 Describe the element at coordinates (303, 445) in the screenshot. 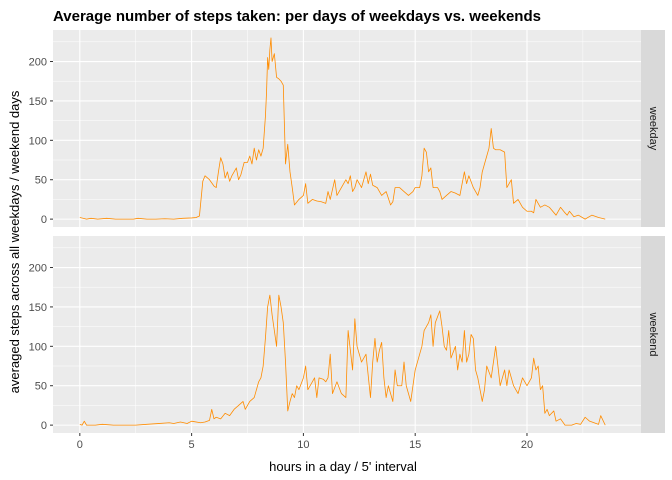

I see `x-tick-label: 10` at that location.